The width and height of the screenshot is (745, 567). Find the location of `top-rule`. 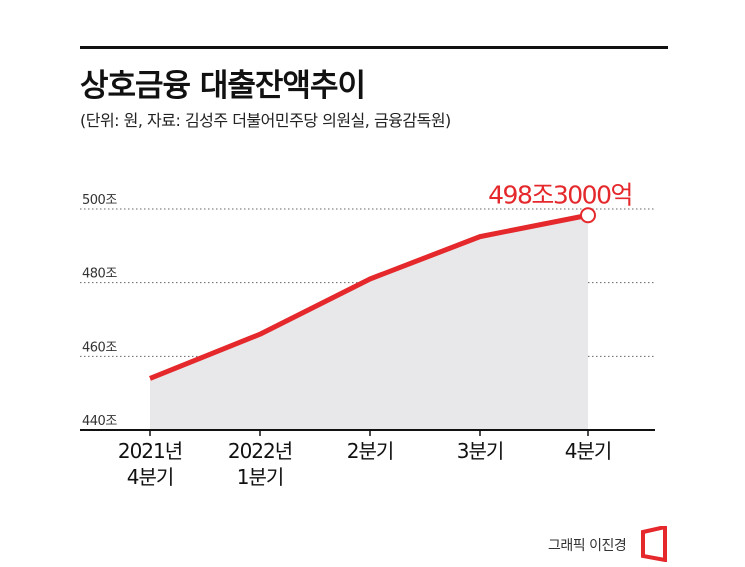

top-rule is located at coordinates (374, 47).